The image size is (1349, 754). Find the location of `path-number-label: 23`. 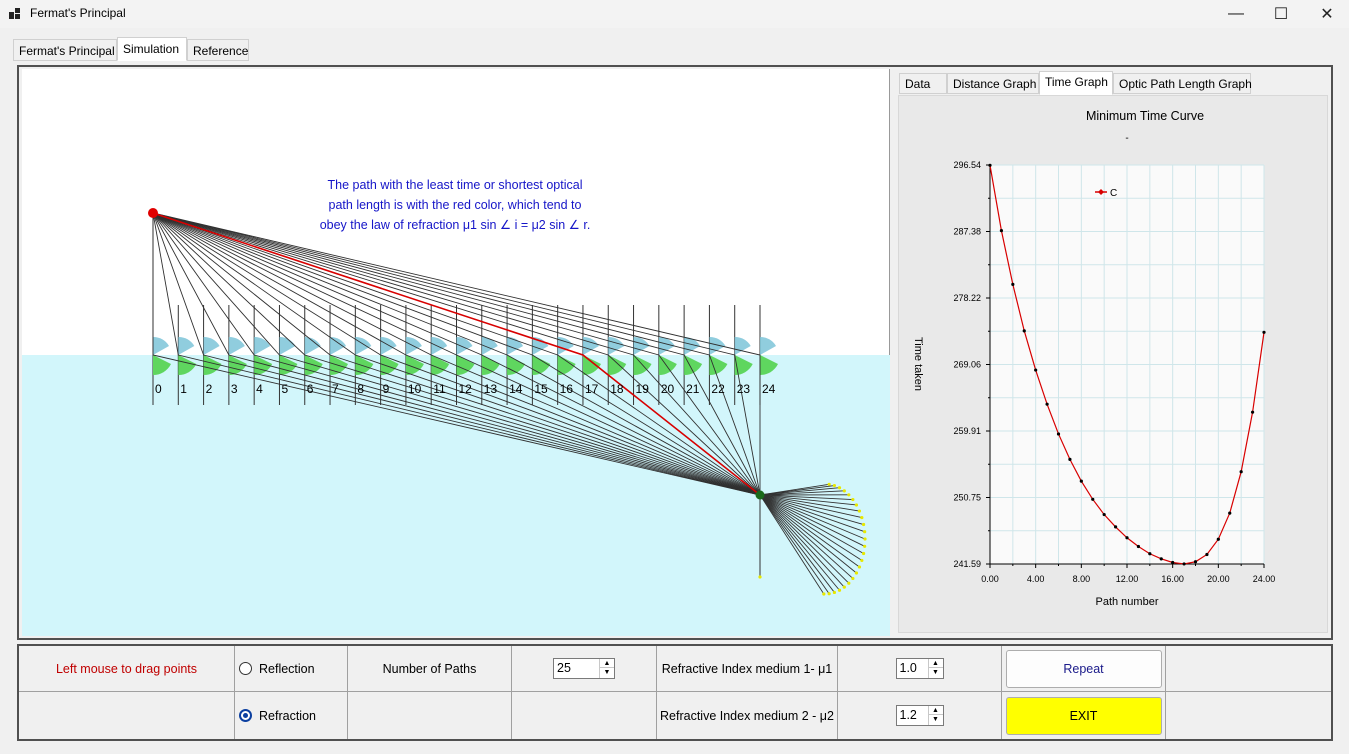

path-number-label: 23 is located at coordinates (743, 389).